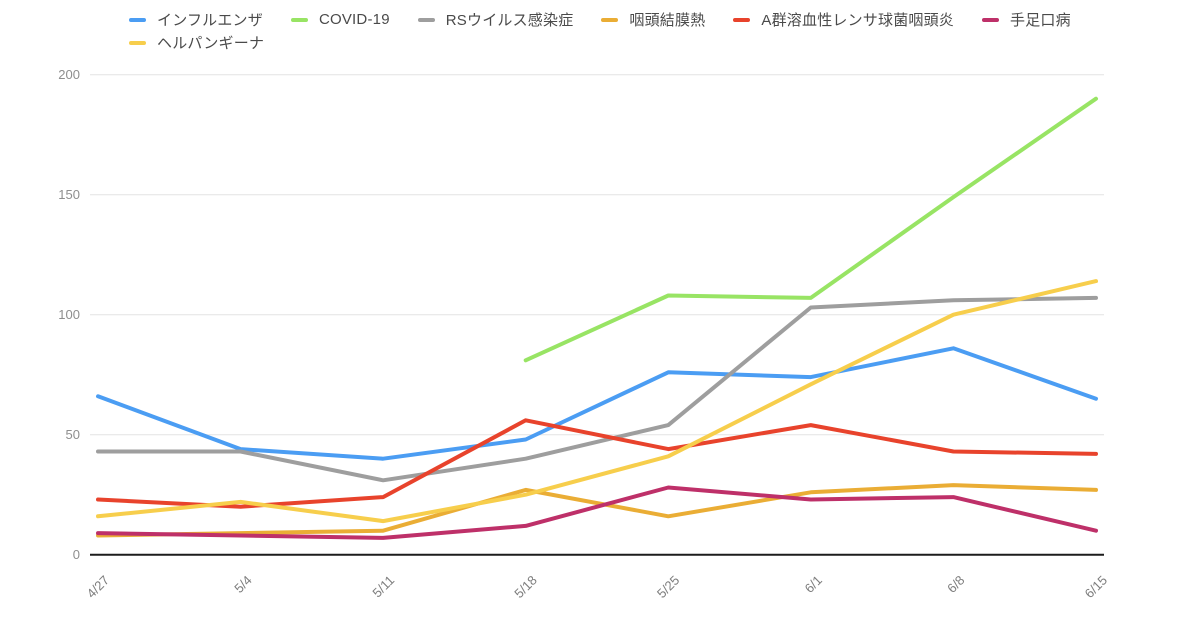 The height and width of the screenshot is (630, 1200). What do you see at coordinates (69, 74) in the screenshot?
I see `y-tick-label: 200` at bounding box center [69, 74].